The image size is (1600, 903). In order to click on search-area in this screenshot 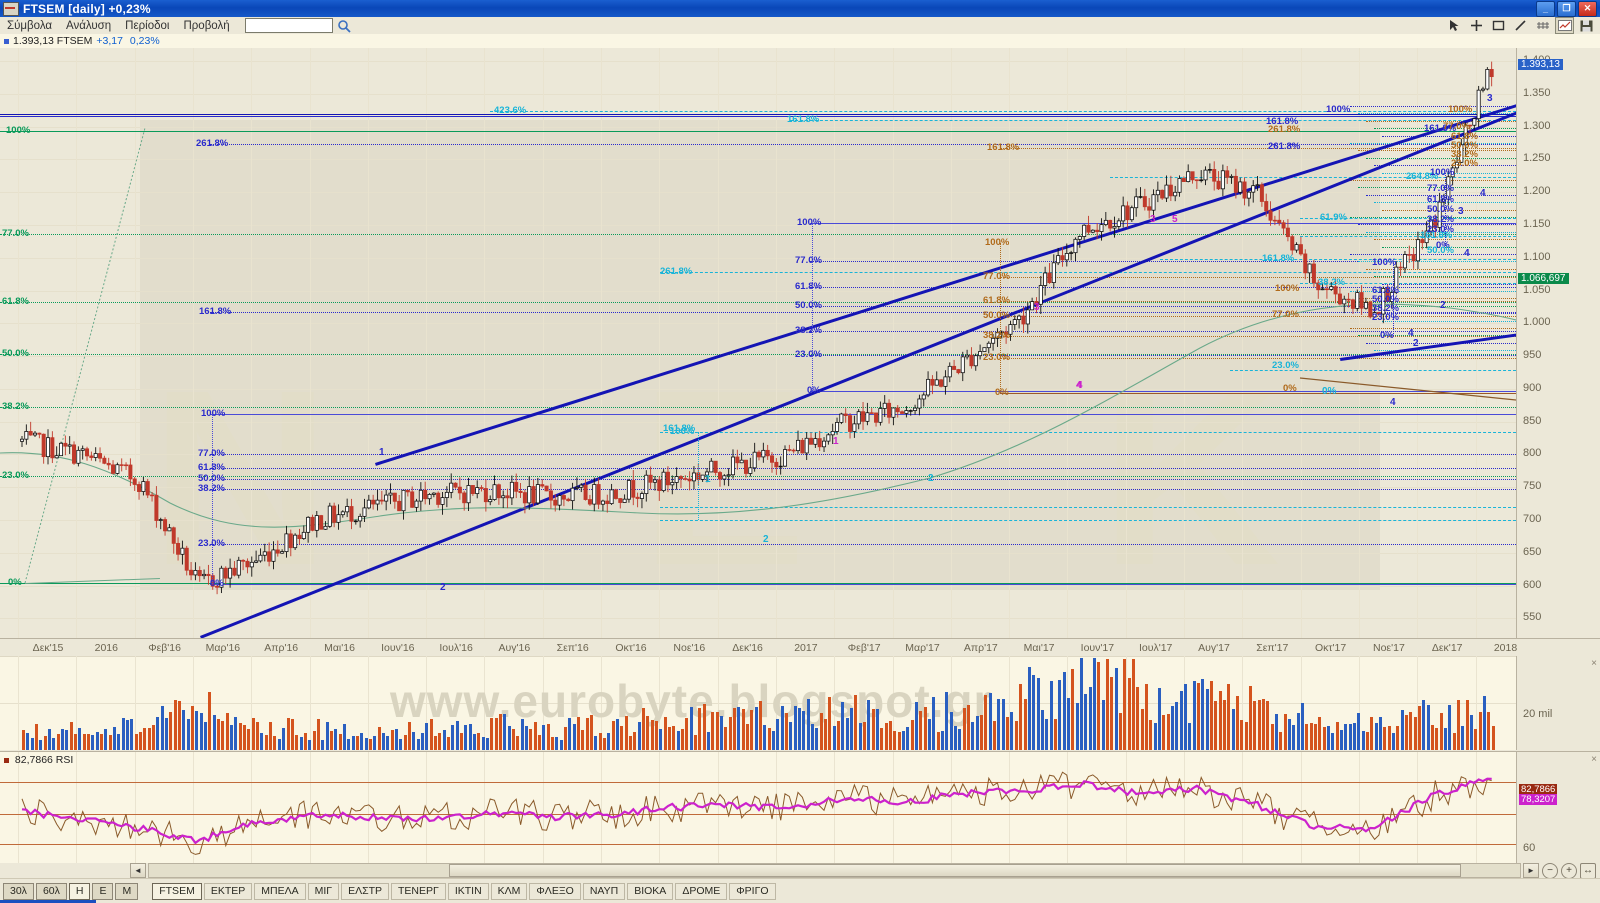, I will do `click(298, 25)`.